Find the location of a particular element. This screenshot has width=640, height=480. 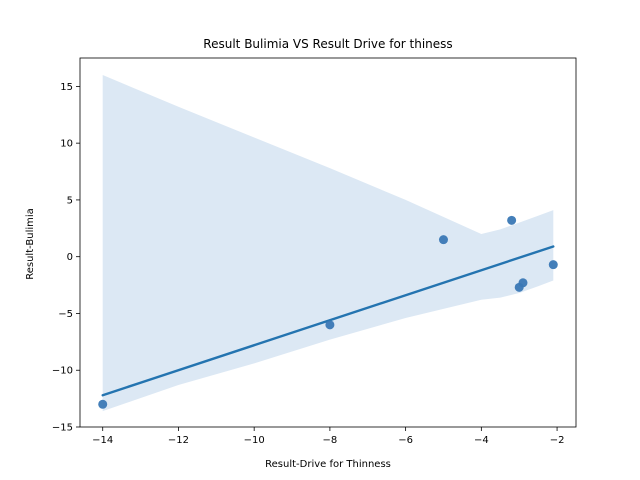

y-tick-label: 15 is located at coordinates (66, 87).